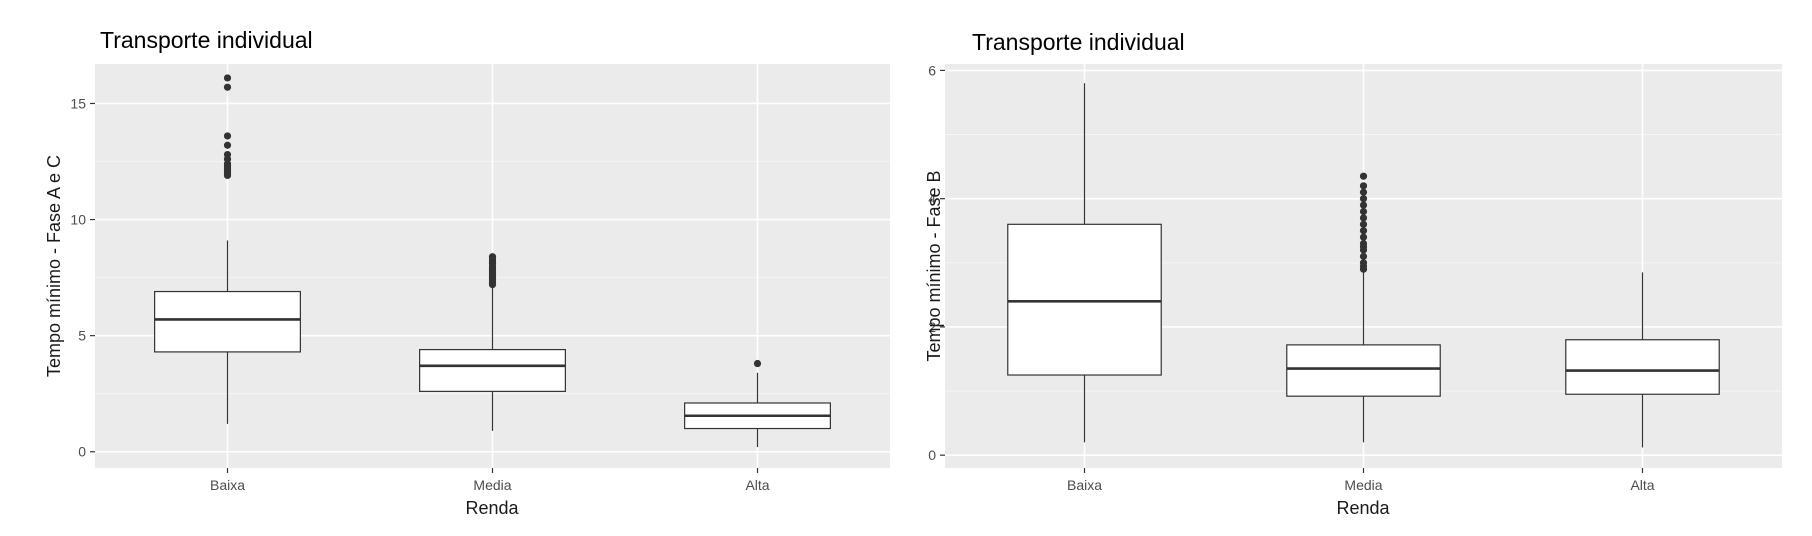 Image resolution: width=1812 pixels, height=536 pixels. I want to click on chart-left-title: Transporte individual, so click(206, 40).